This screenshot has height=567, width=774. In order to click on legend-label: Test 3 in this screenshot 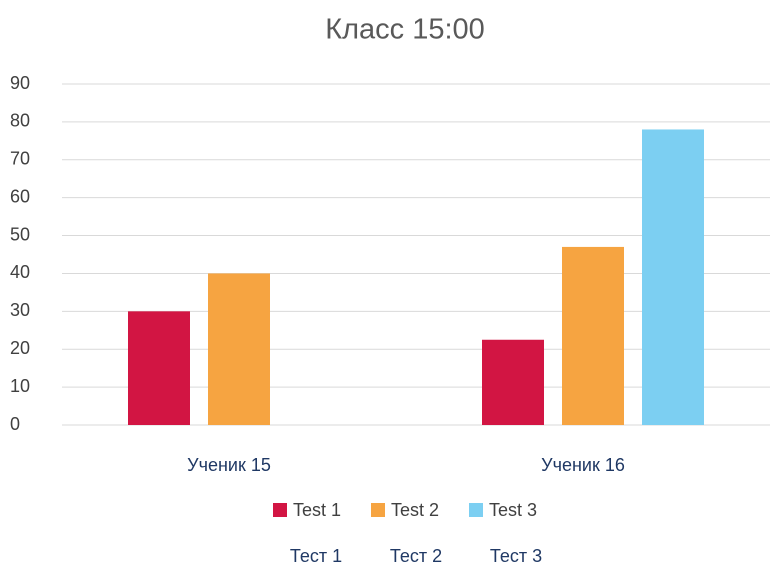, I will do `click(513, 510)`.